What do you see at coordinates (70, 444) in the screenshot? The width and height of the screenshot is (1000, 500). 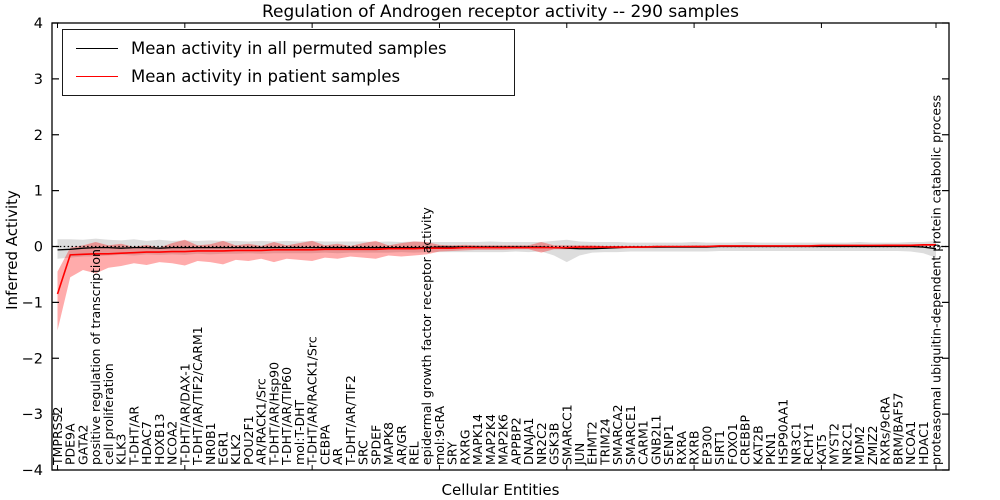 I see `x-category-label: PDE9A` at bounding box center [70, 444].